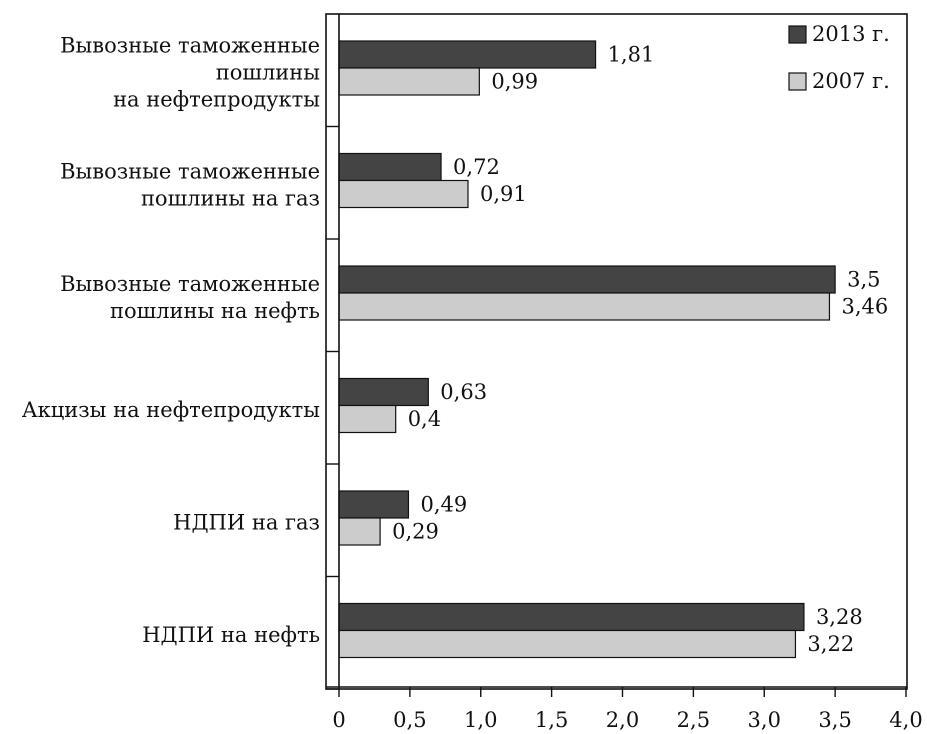 The width and height of the screenshot is (927, 734). I want to click on bar-series2-cat3, so click(584, 306).